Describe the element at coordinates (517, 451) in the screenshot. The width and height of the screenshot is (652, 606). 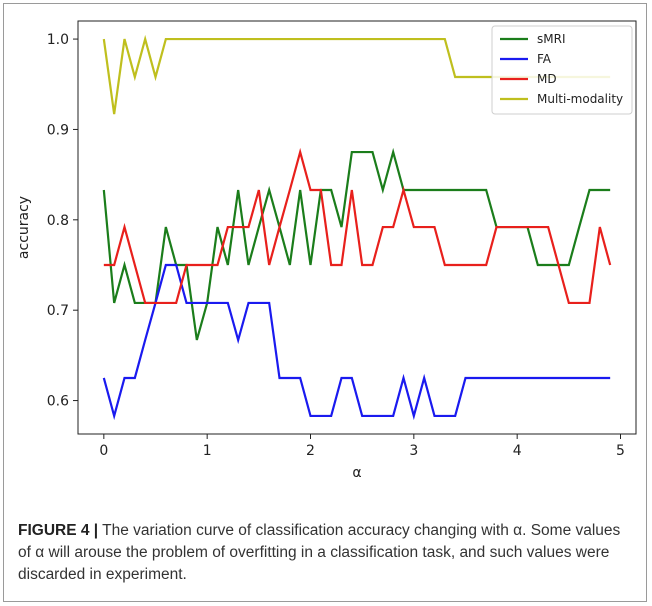
I see `x-tick-label: 4` at that location.